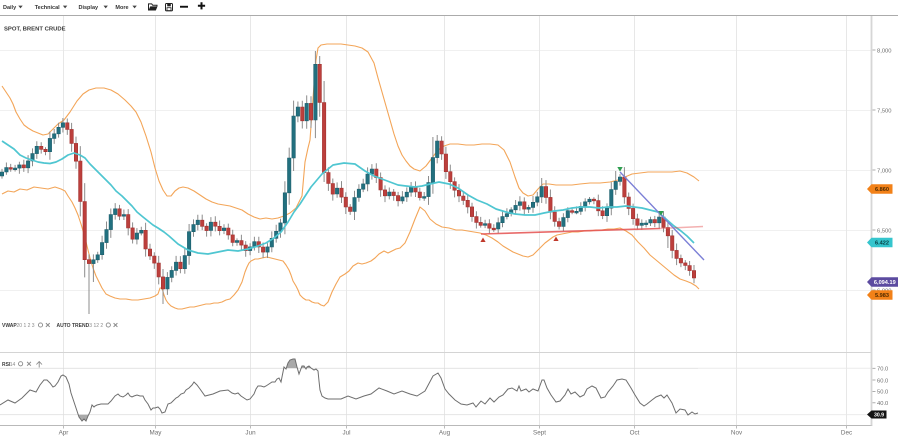 This screenshot has height=440, width=898. Describe the element at coordinates (47, 8) in the screenshot. I see `svg-text: Technical` at that location.